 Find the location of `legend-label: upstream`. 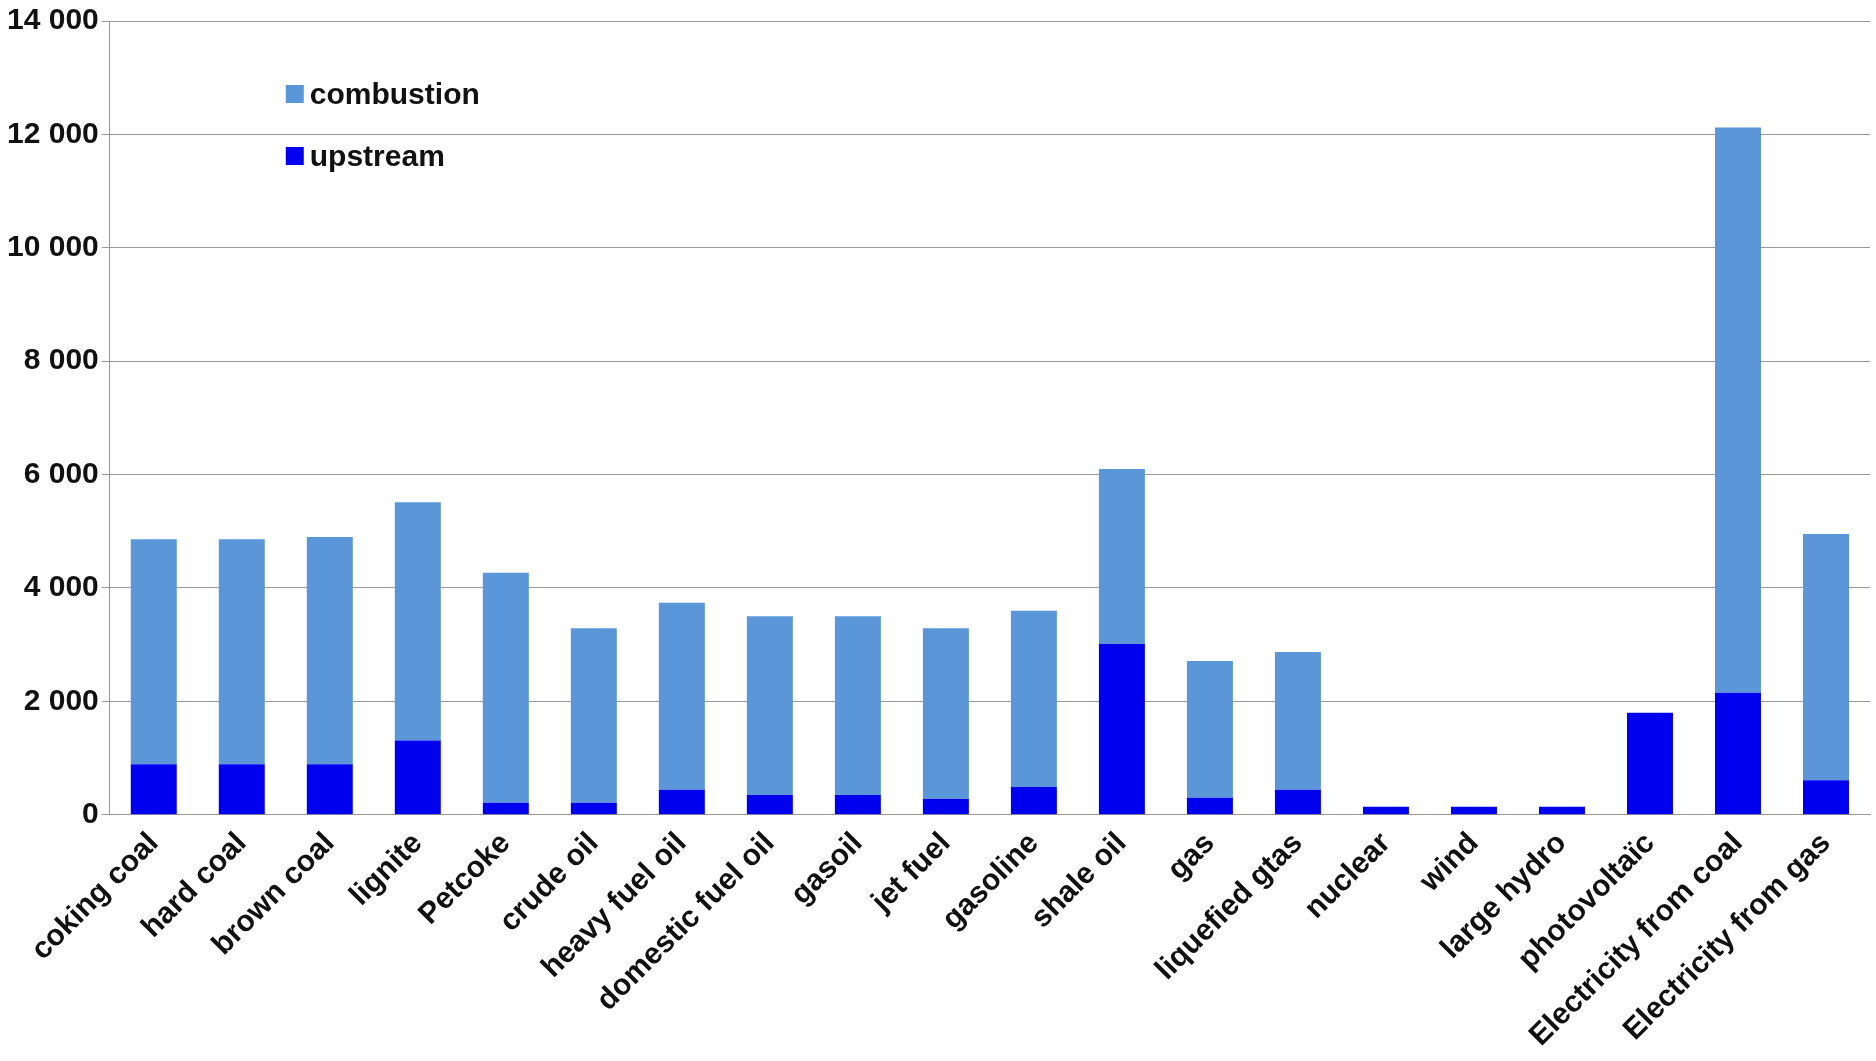

legend-label: upstream is located at coordinates (377, 156).